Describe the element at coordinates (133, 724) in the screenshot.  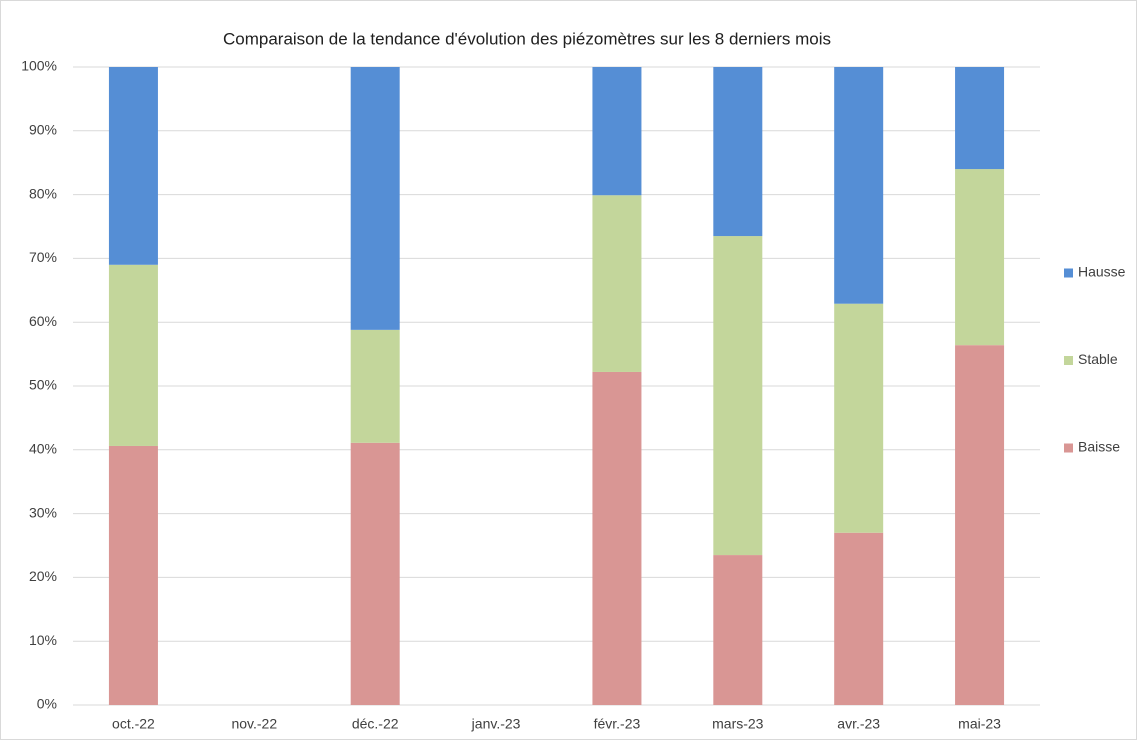
I see `x-tick-label: oct.-22` at that location.